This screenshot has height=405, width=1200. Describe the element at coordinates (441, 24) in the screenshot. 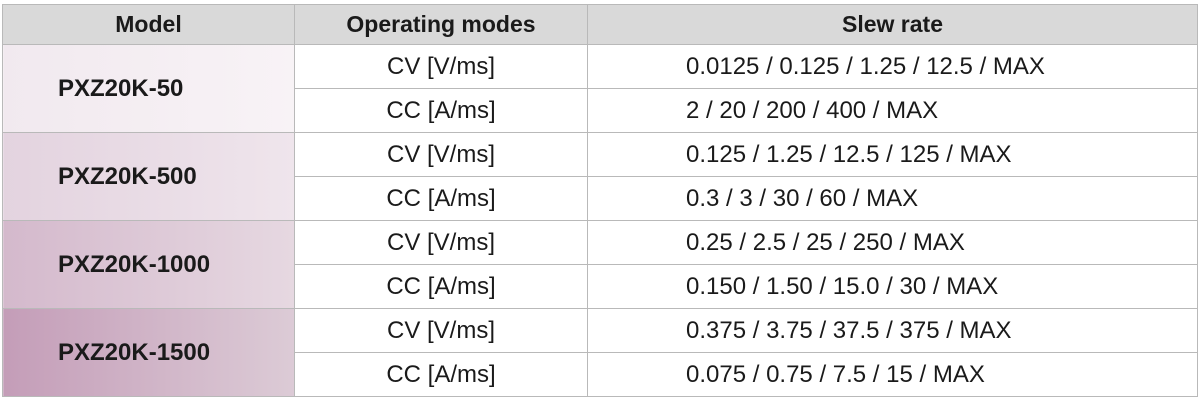

I see `header-operating-modes: Operating modes` at that location.